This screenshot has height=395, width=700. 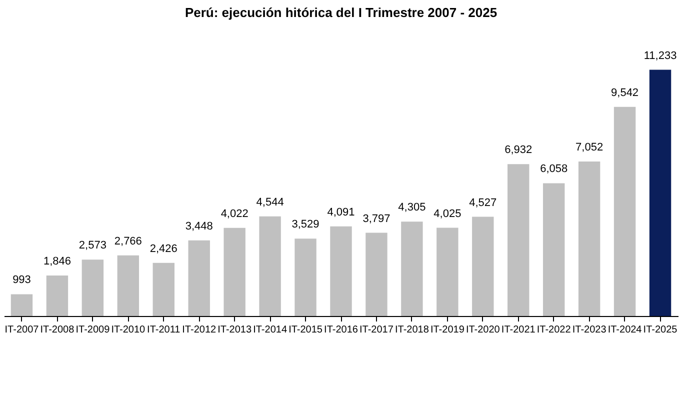 What do you see at coordinates (376, 218) in the screenshot?
I see `data-label: 3,797` at bounding box center [376, 218].